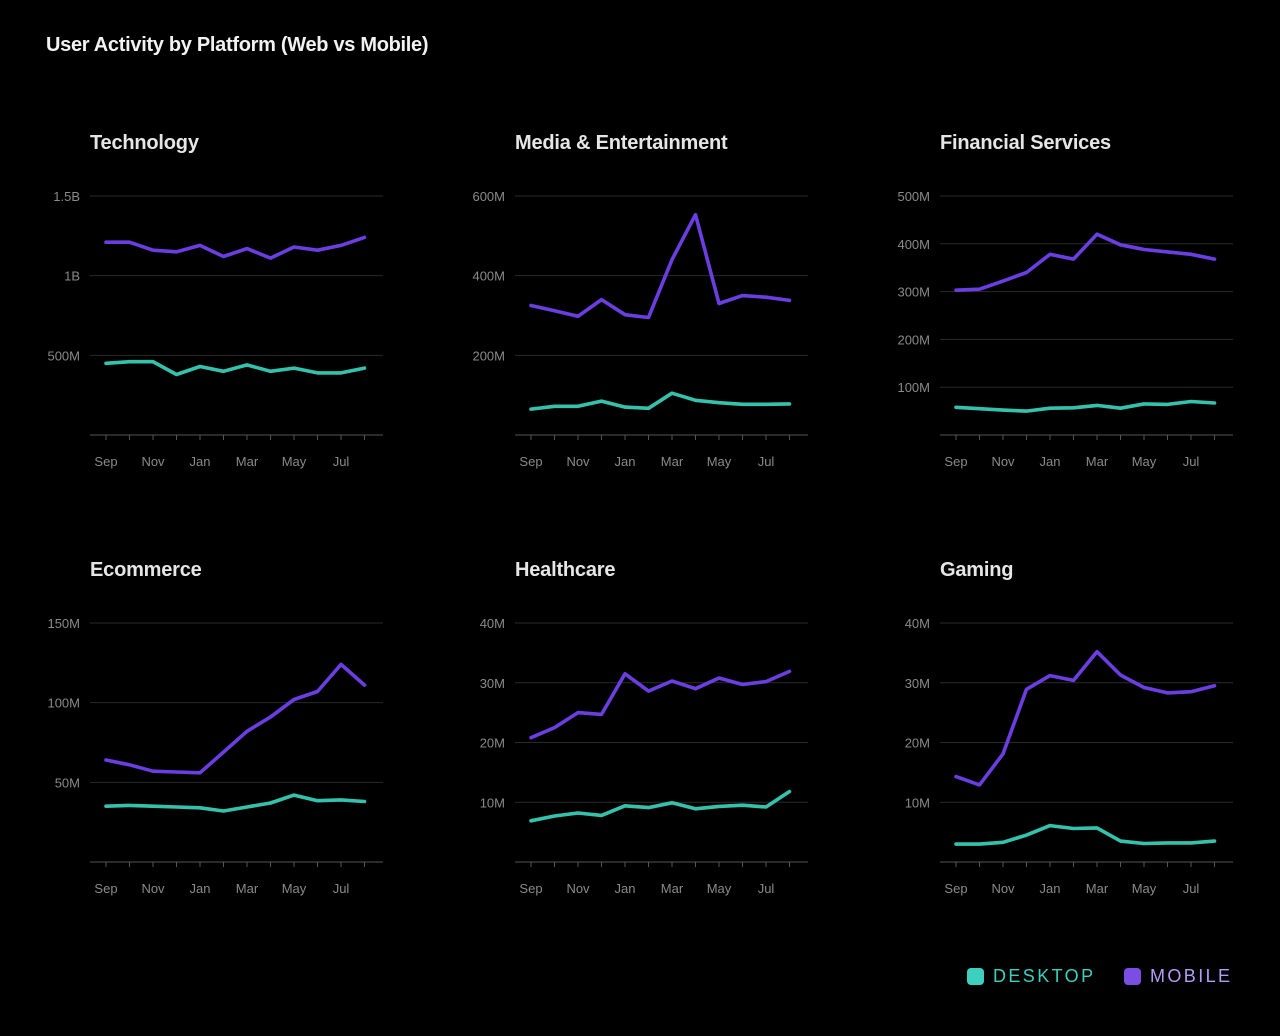 The image size is (1280, 1036). I want to click on legend-mobile: MOBILE, so click(1178, 976).